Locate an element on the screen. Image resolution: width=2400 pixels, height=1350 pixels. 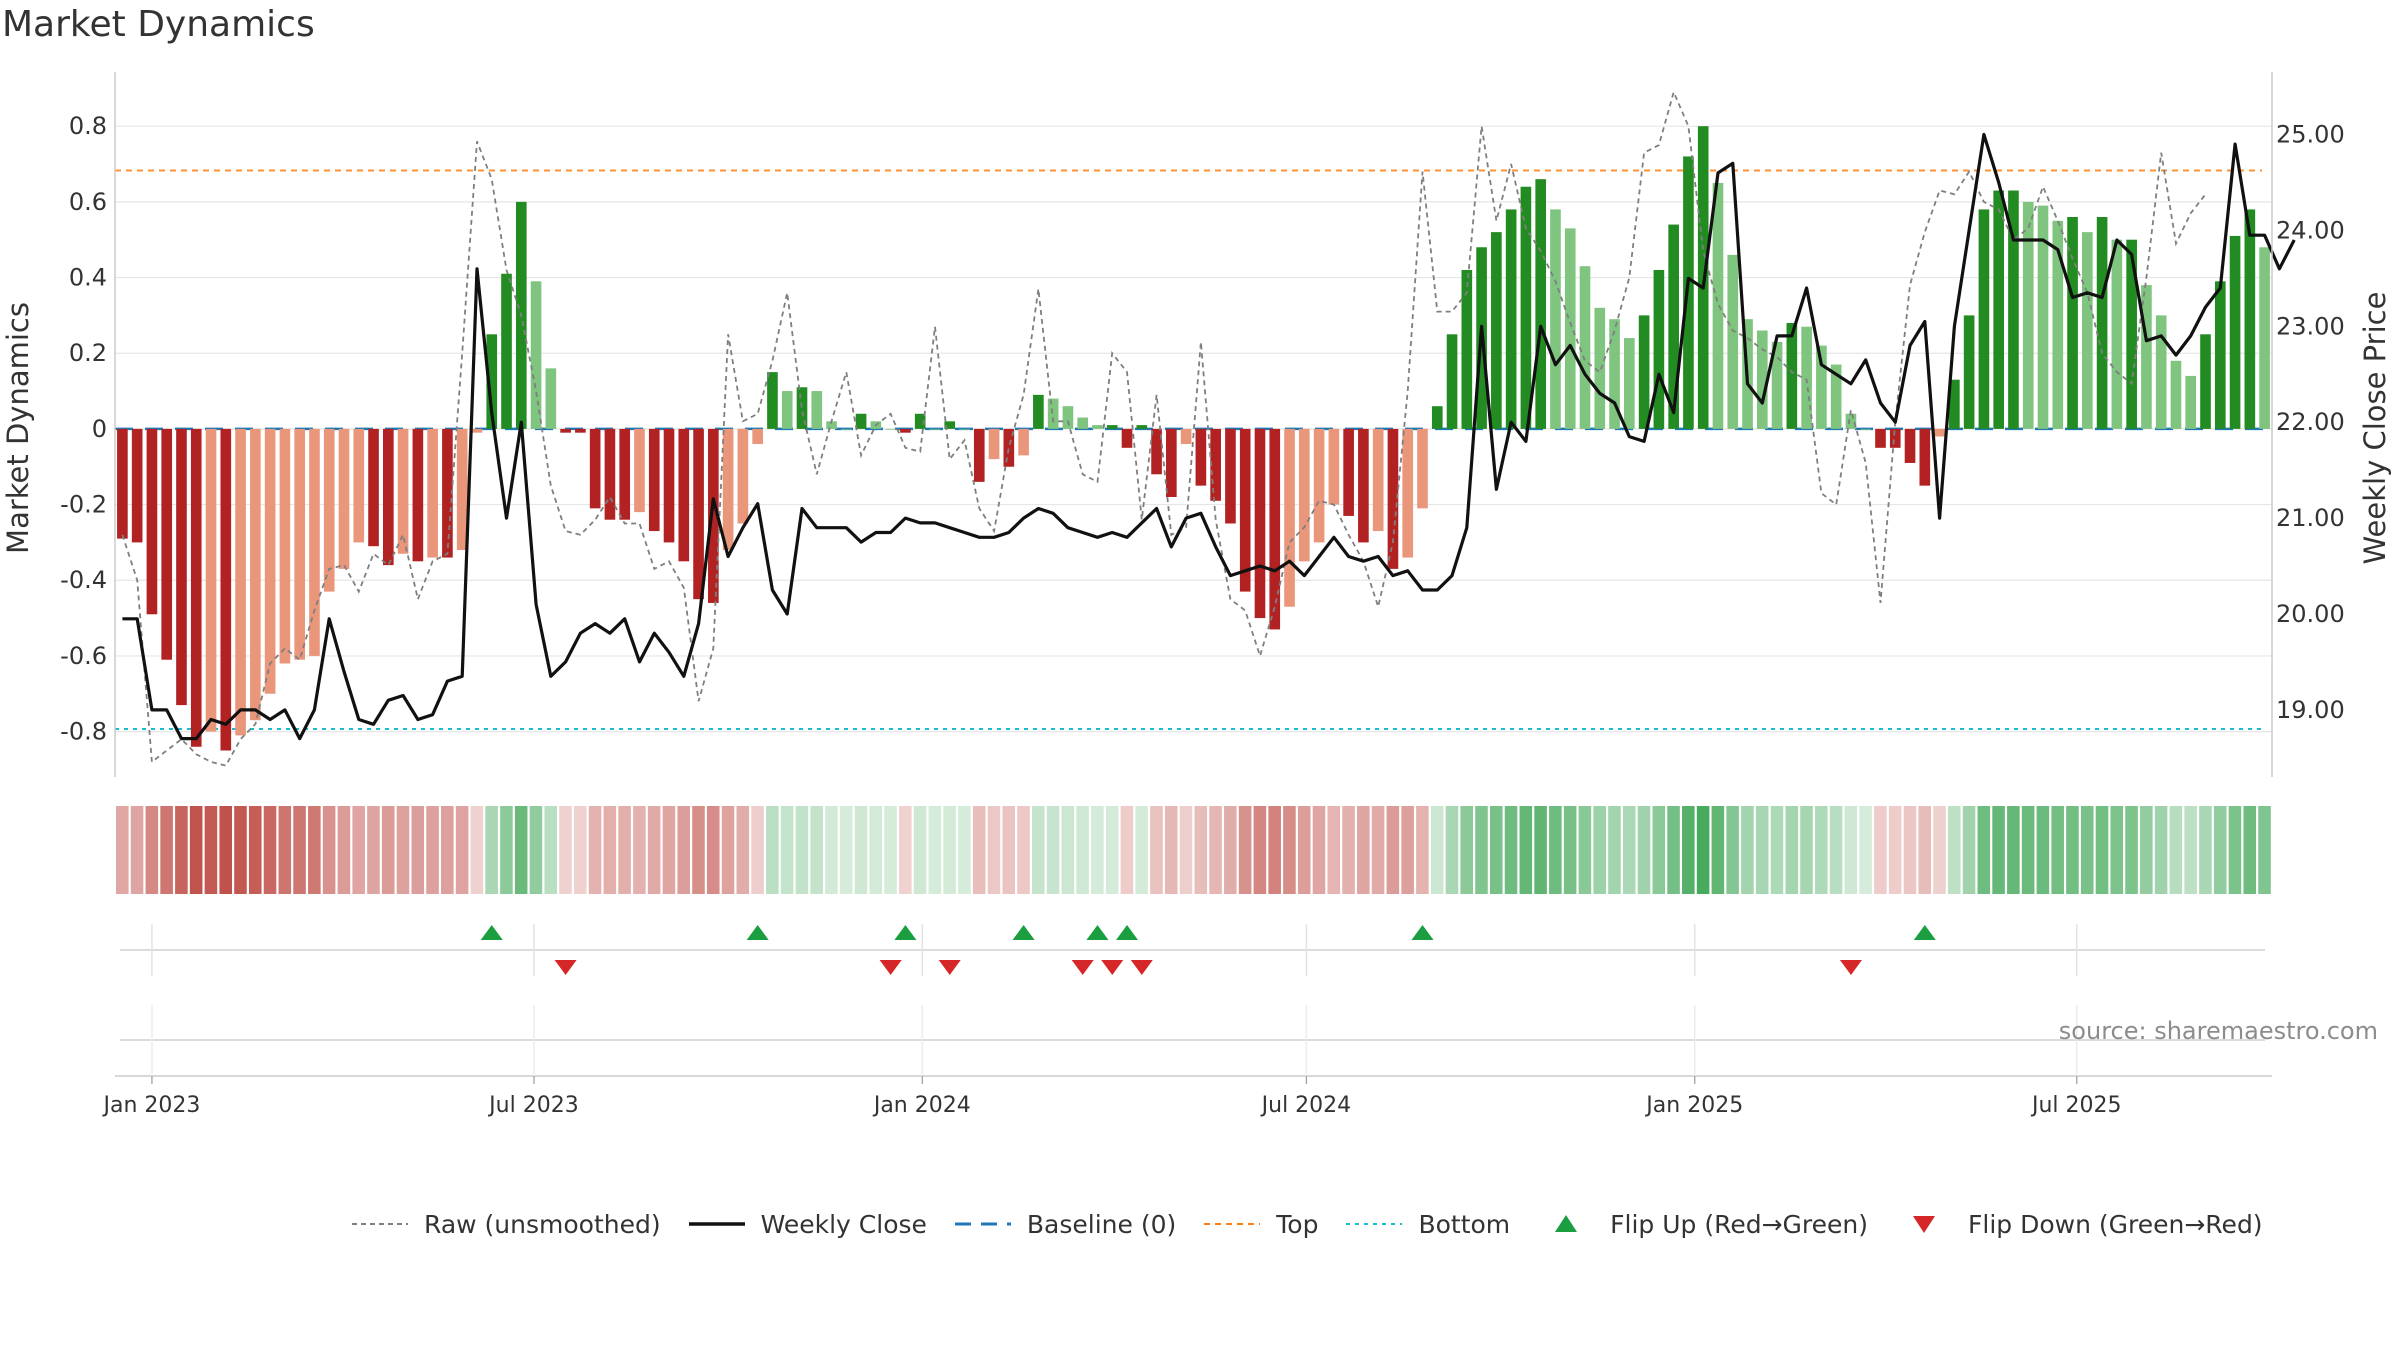
legend-item-baseline: Baseline (0) is located at coordinates (1064, 1224).